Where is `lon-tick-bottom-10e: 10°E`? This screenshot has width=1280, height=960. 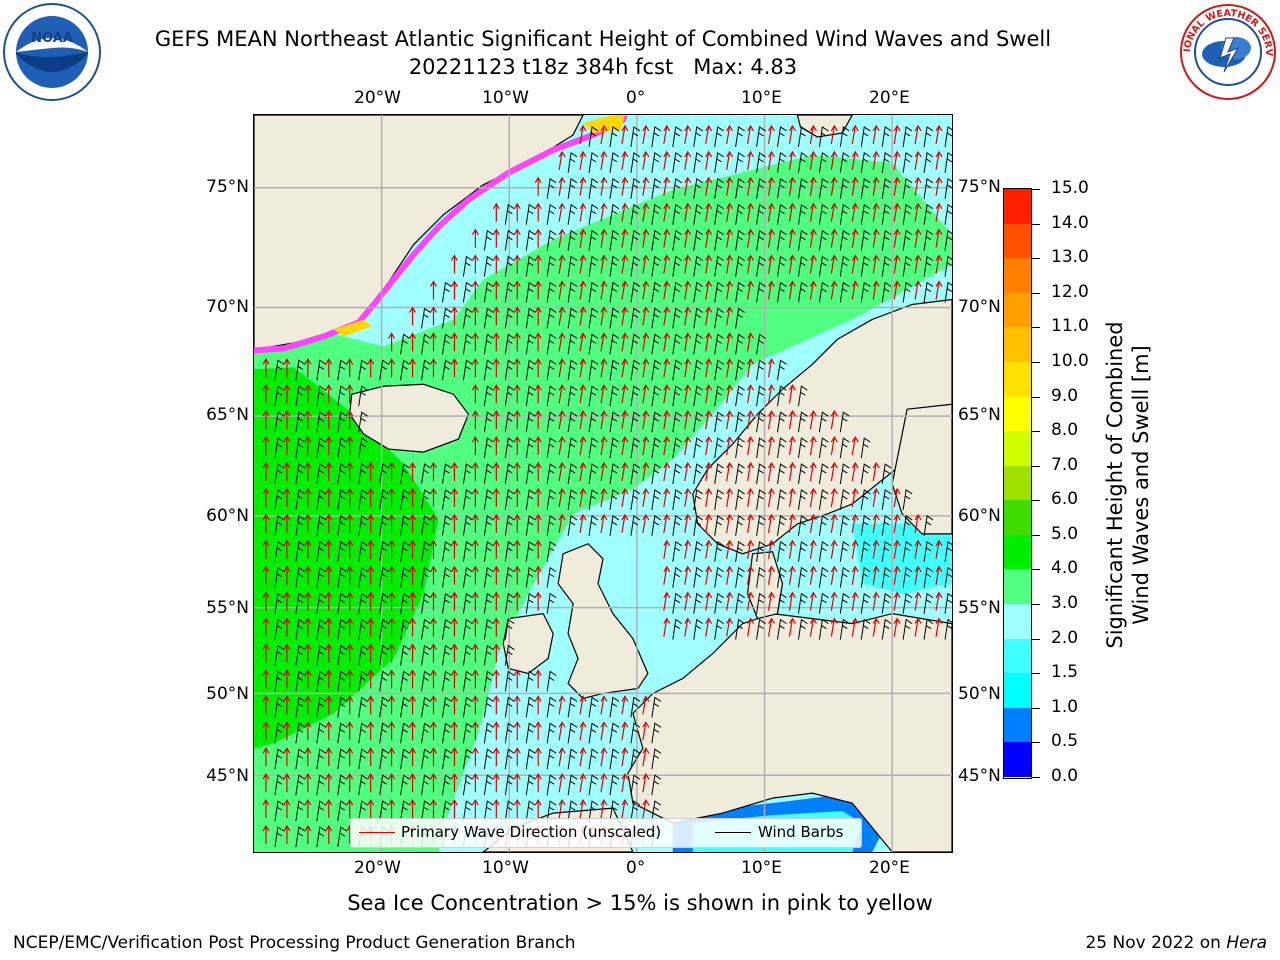
lon-tick-bottom-10e: 10°E is located at coordinates (761, 868).